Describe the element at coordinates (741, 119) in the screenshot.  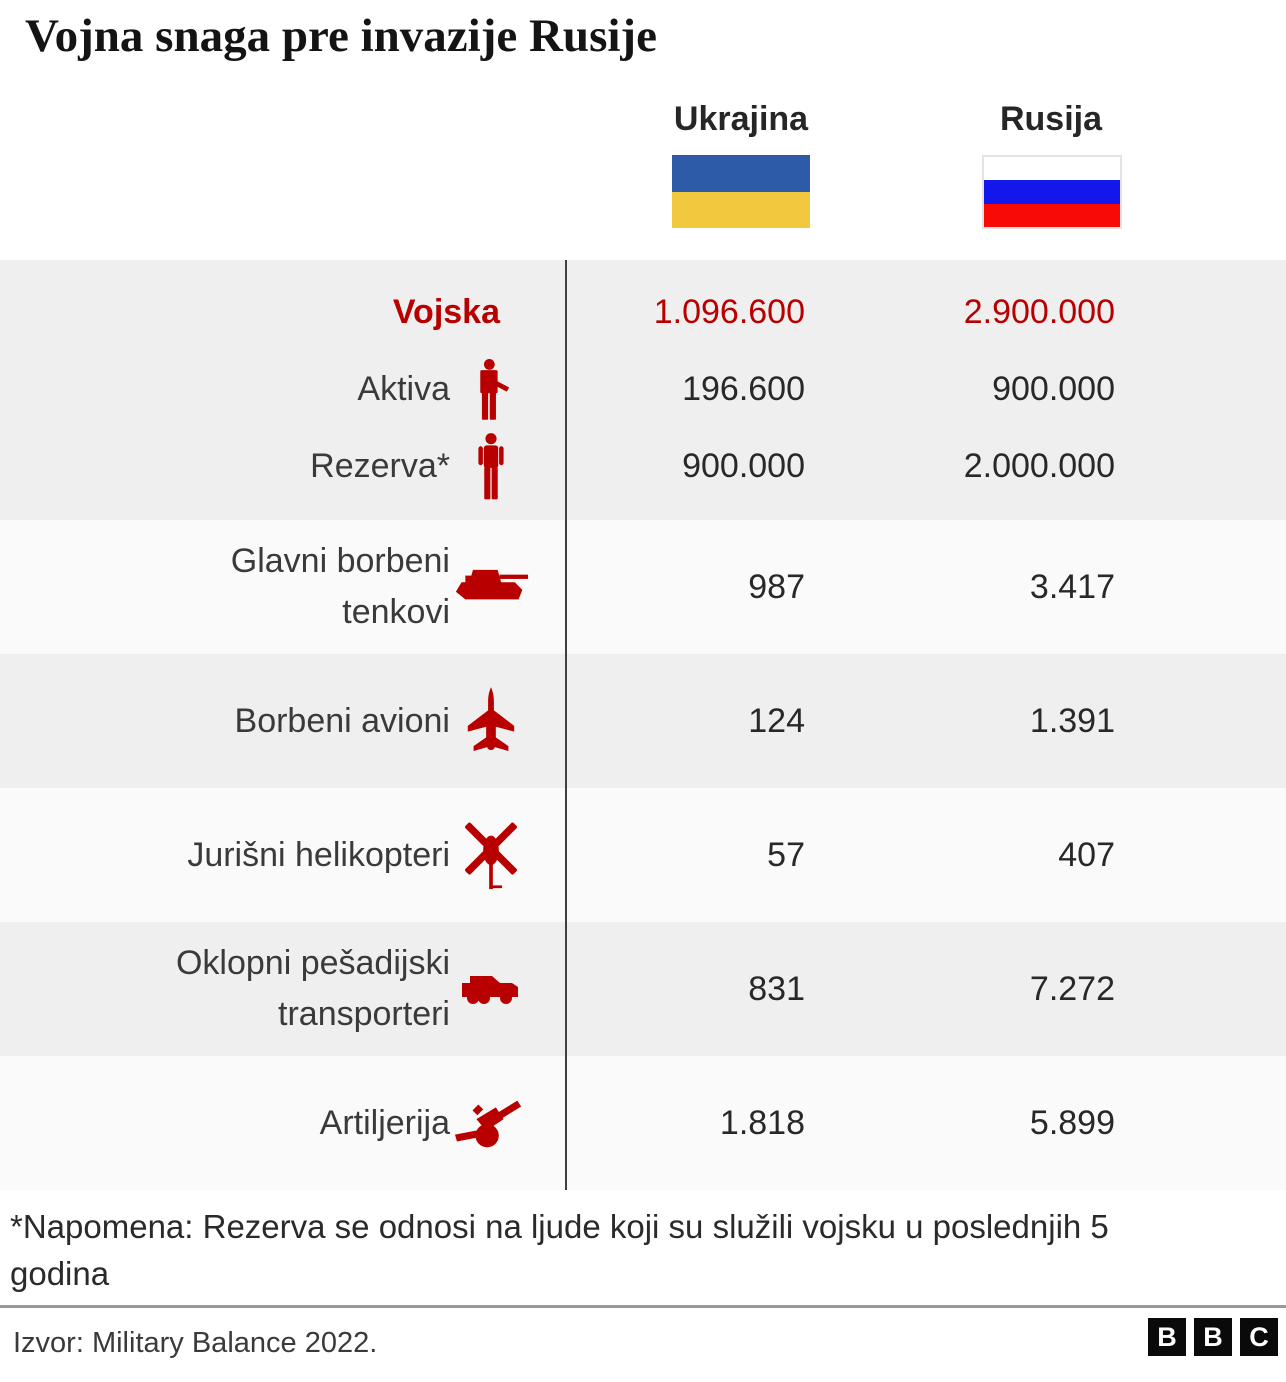
I see `column-header-ukraine: Ukrajina` at that location.